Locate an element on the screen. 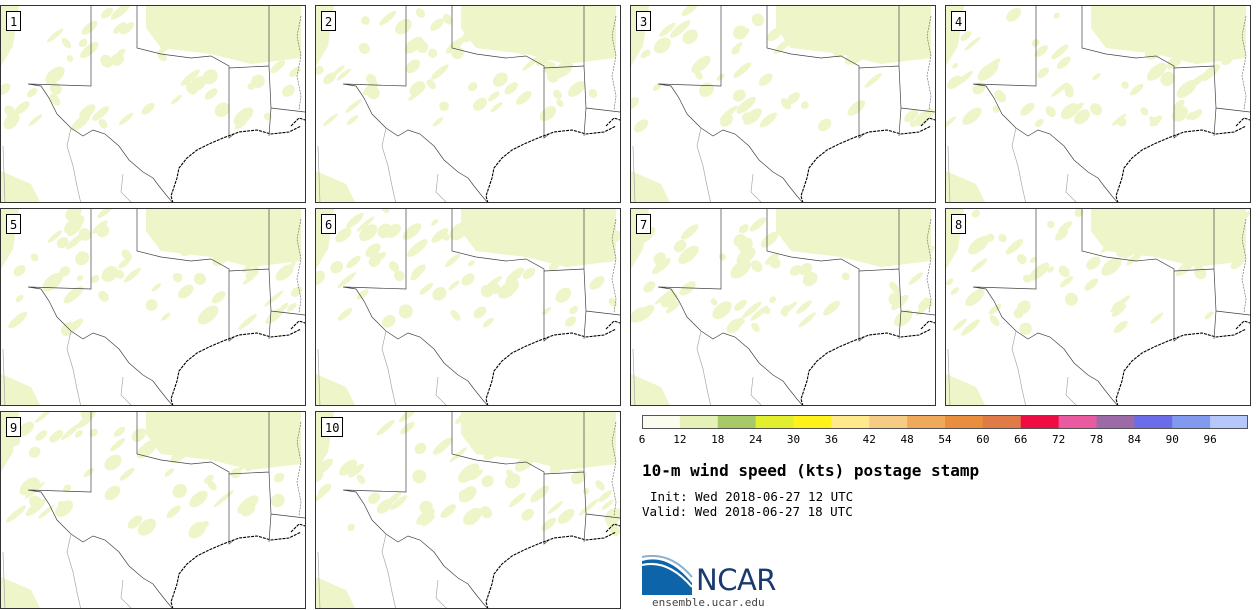 This screenshot has width=1260, height=610. ncar-logo-icon is located at coordinates (667, 575).